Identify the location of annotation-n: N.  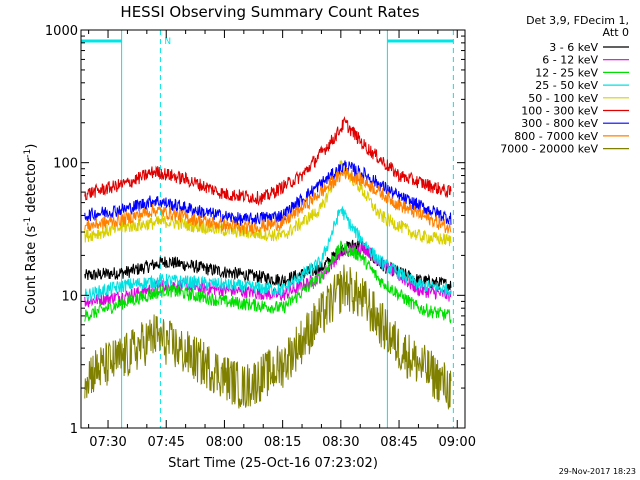
(167, 42).